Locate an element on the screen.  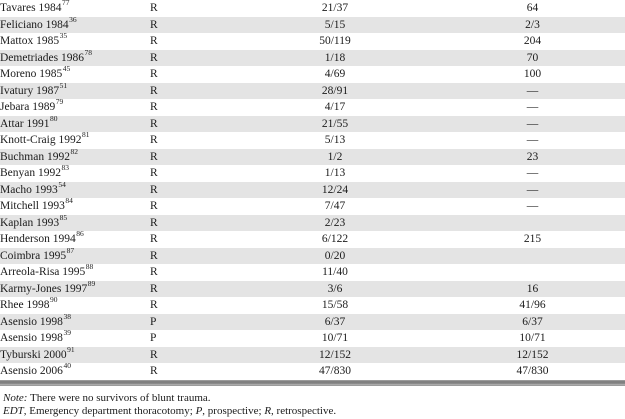
survived-total-cell: 47/830 is located at coordinates (335, 371).